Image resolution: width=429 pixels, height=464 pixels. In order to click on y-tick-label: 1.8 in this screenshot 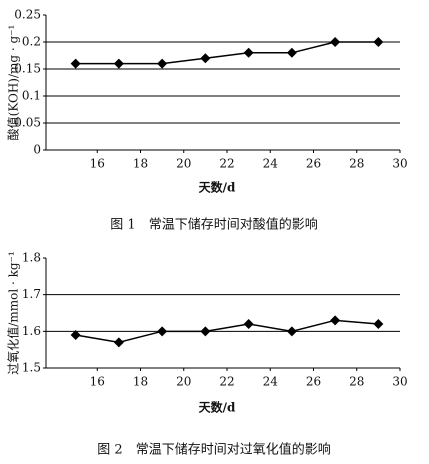, I will do `click(31, 258)`.